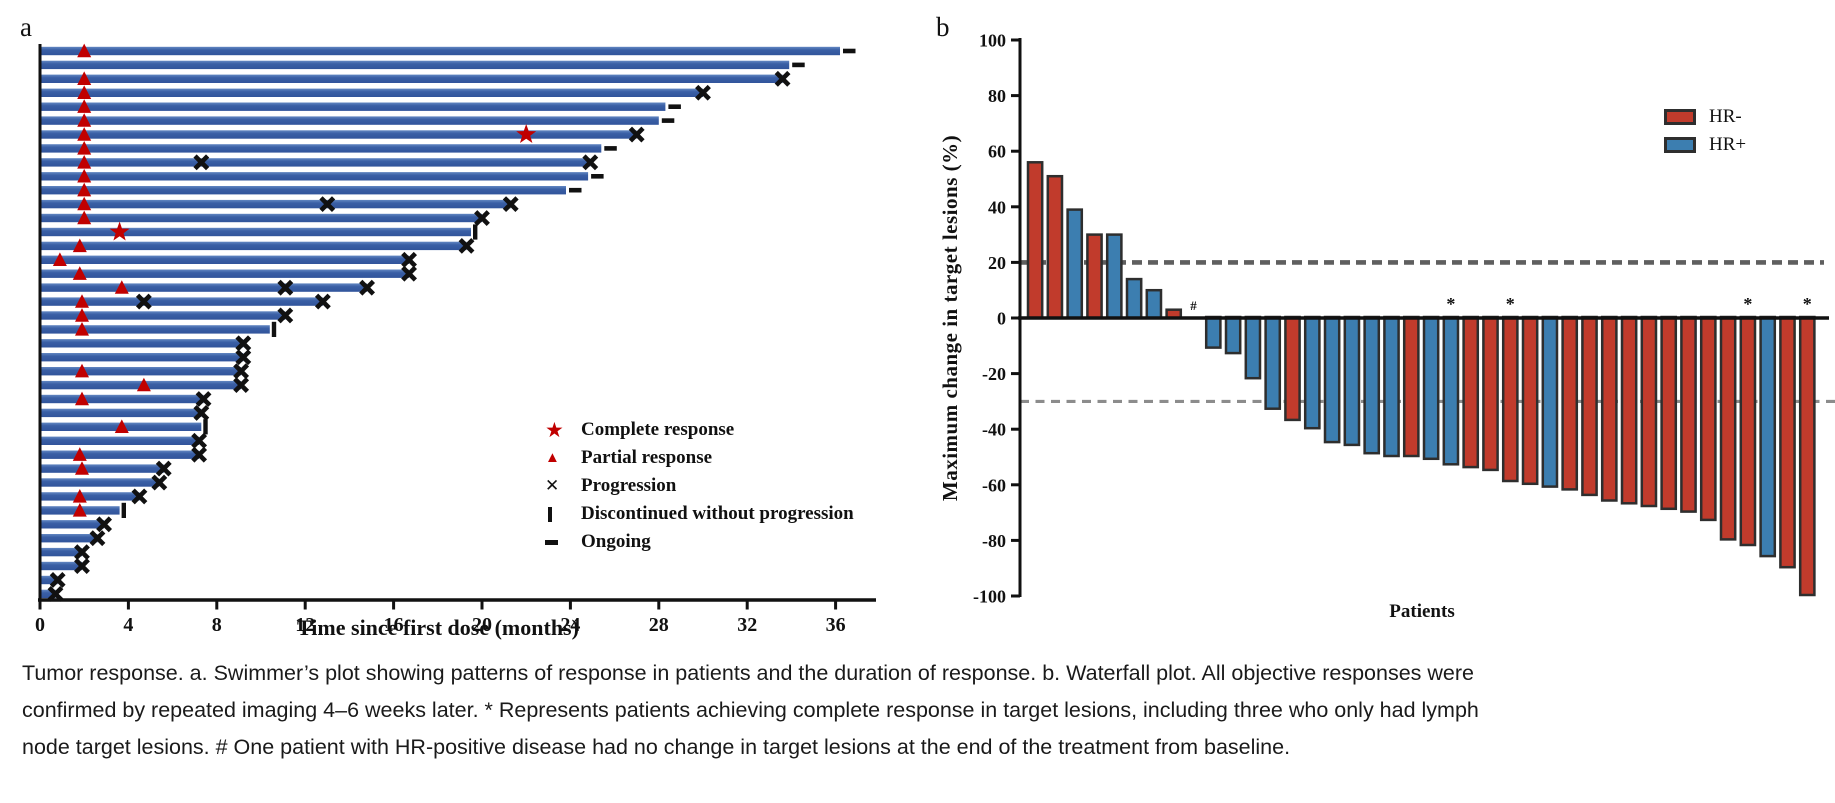 This screenshot has height=803, width=1835. I want to click on swimmer-x-tick-label: 16, so click(394, 625).